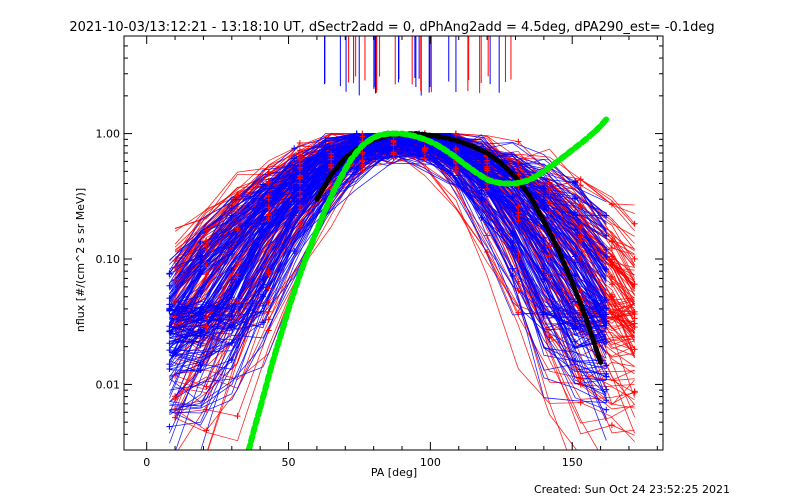 The image size is (800, 500). Describe the element at coordinates (632, 489) in the screenshot. I see `created-timestamp: Created: Sun Oct 24 23:52:25 2021` at that location.